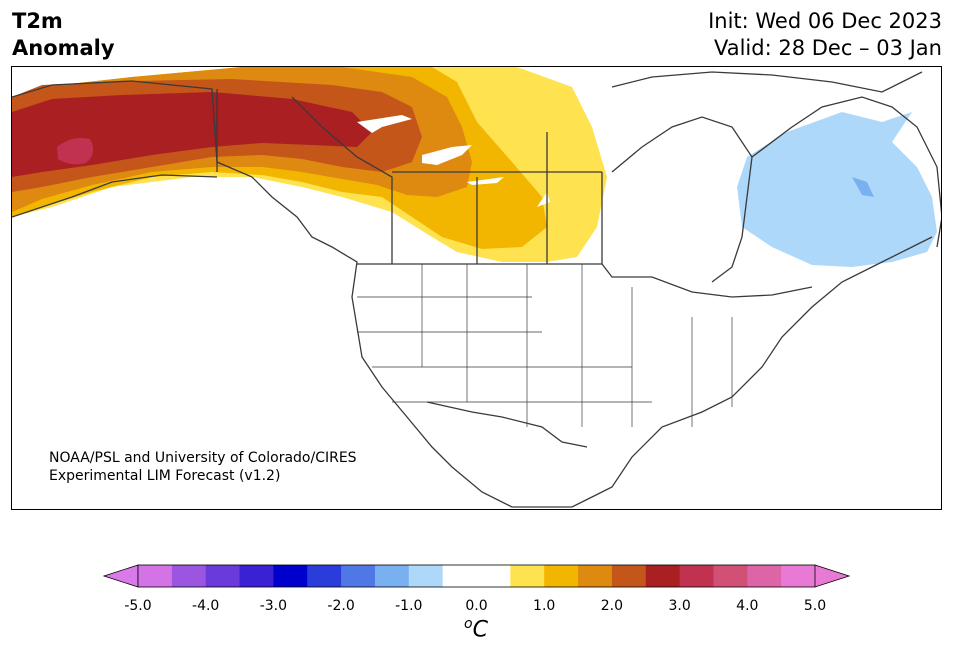 The height and width of the screenshot is (656, 953). I want to click on unit-label: C, so click(480, 630).